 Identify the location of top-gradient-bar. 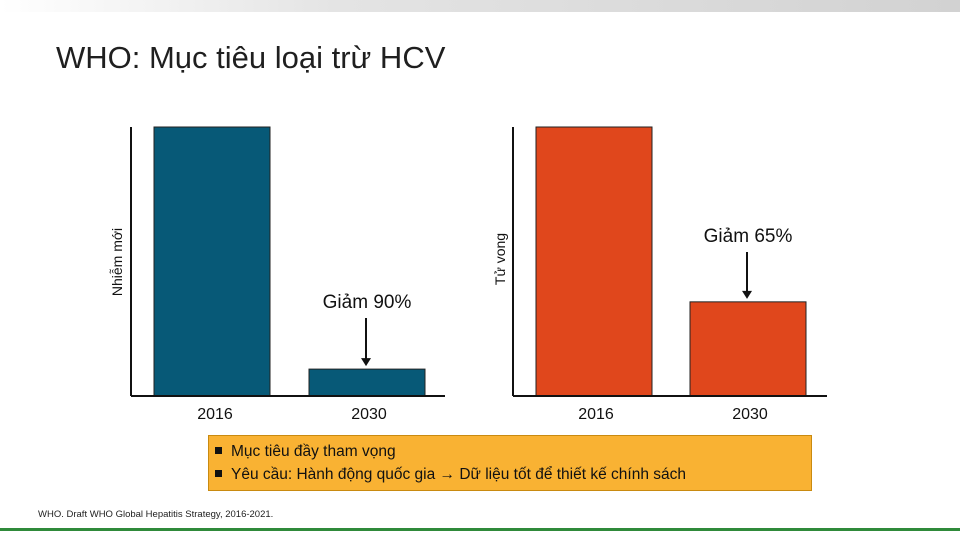
(480, 6).